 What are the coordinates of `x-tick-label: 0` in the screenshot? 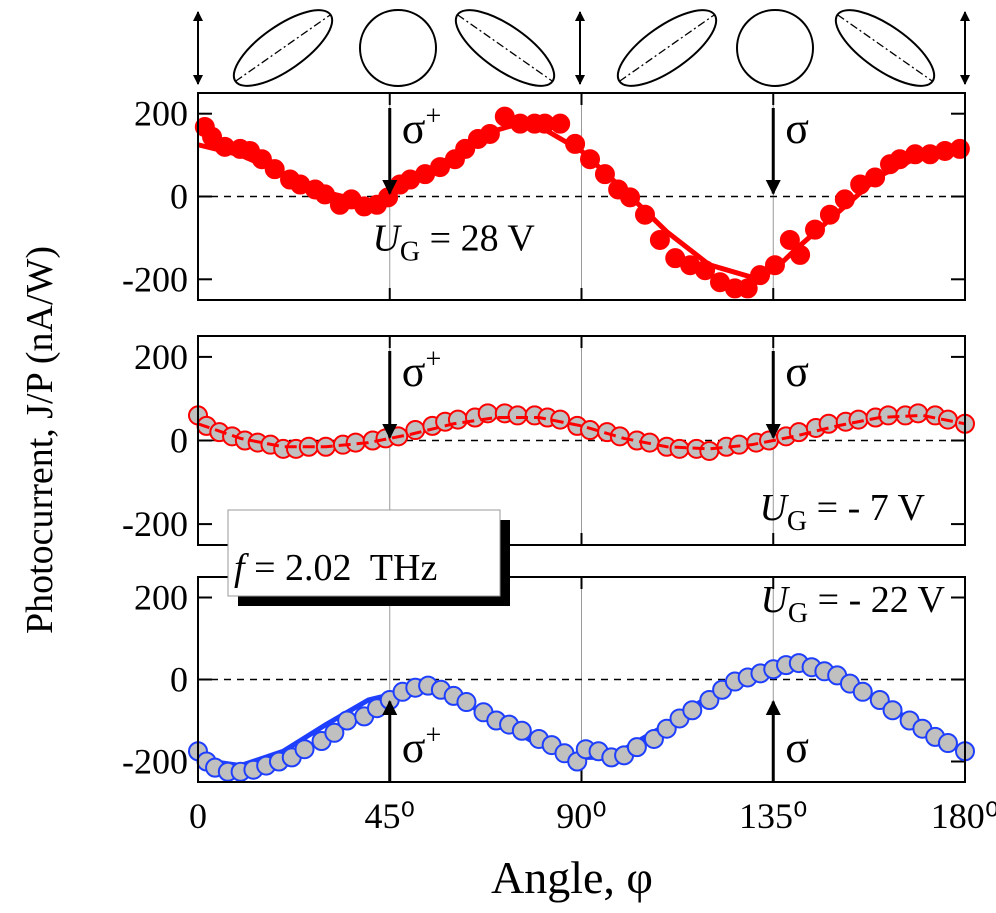 It's located at (198, 816).